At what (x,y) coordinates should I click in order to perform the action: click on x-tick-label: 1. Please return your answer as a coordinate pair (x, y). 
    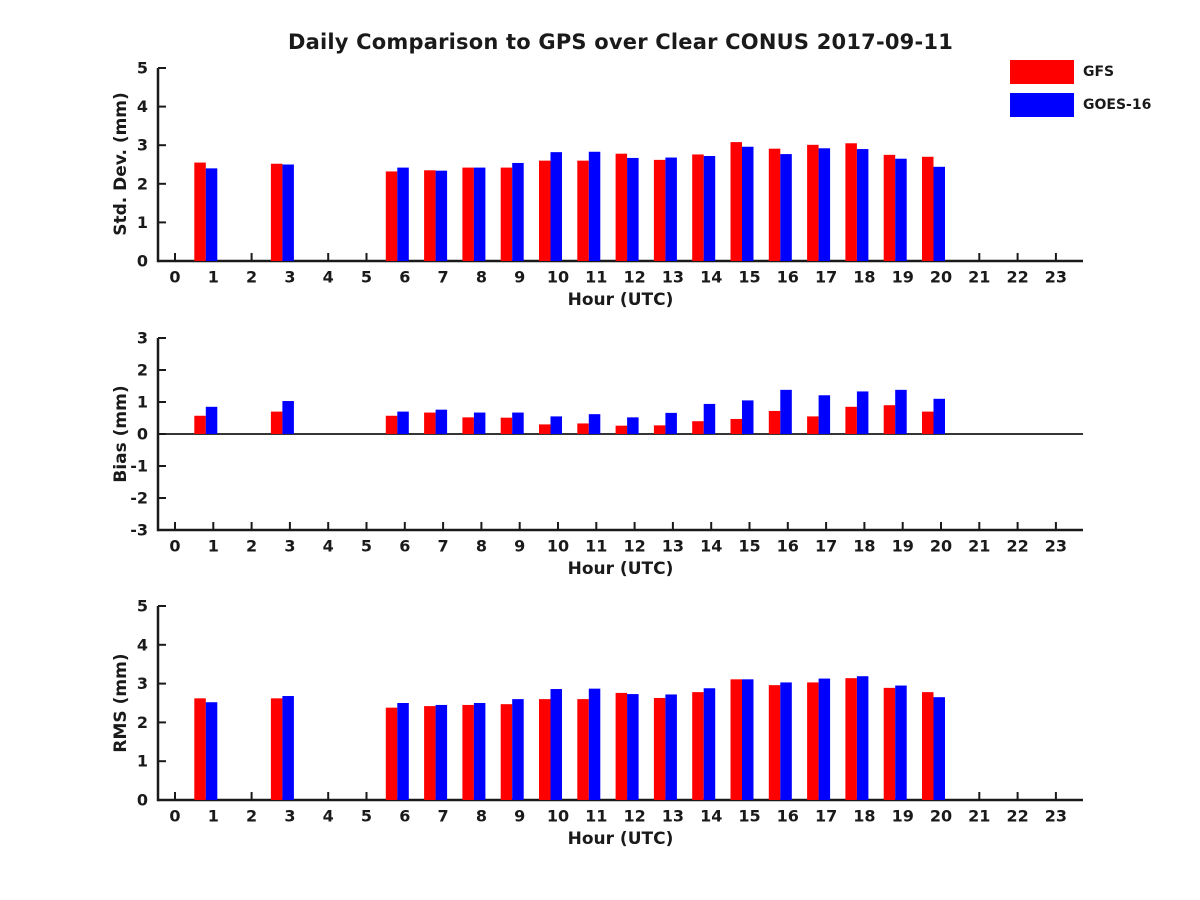
    Looking at the image, I should click on (213, 546).